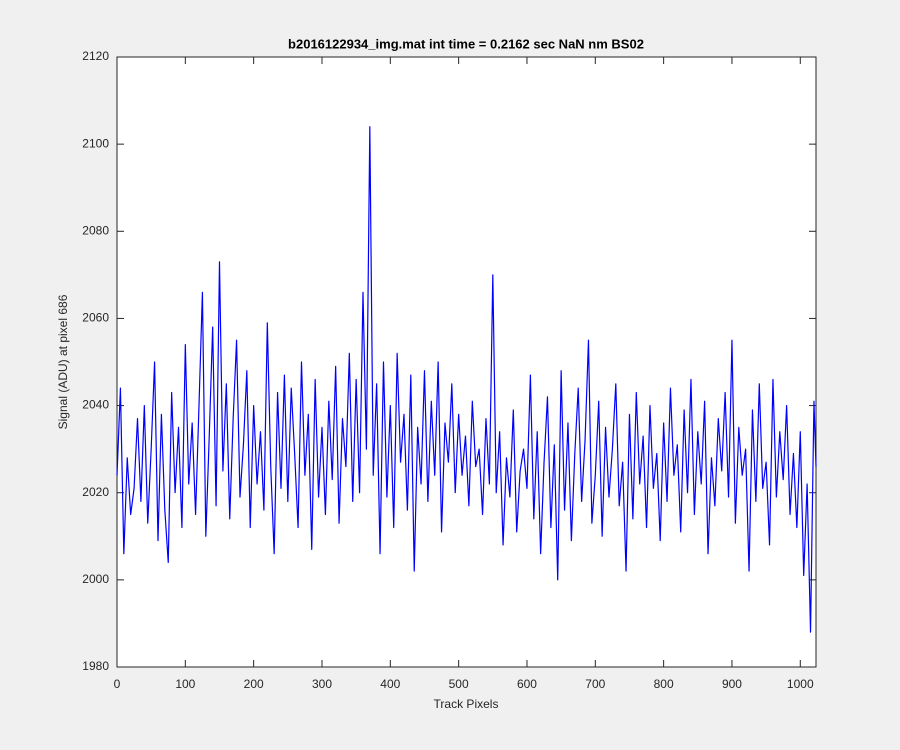 The height and width of the screenshot is (750, 900). I want to click on x-tick-label: 600, so click(527, 684).